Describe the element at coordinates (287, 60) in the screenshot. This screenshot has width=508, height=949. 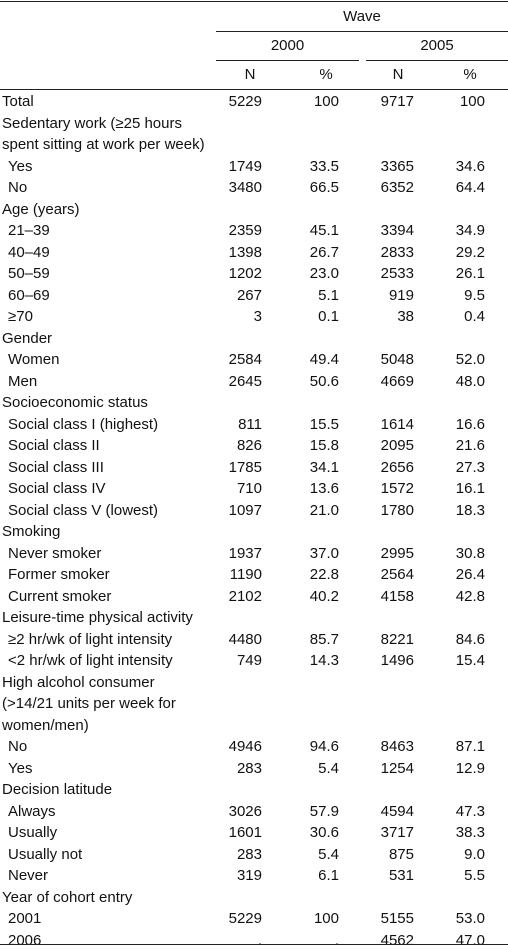
I see `year-rule-2000` at that location.